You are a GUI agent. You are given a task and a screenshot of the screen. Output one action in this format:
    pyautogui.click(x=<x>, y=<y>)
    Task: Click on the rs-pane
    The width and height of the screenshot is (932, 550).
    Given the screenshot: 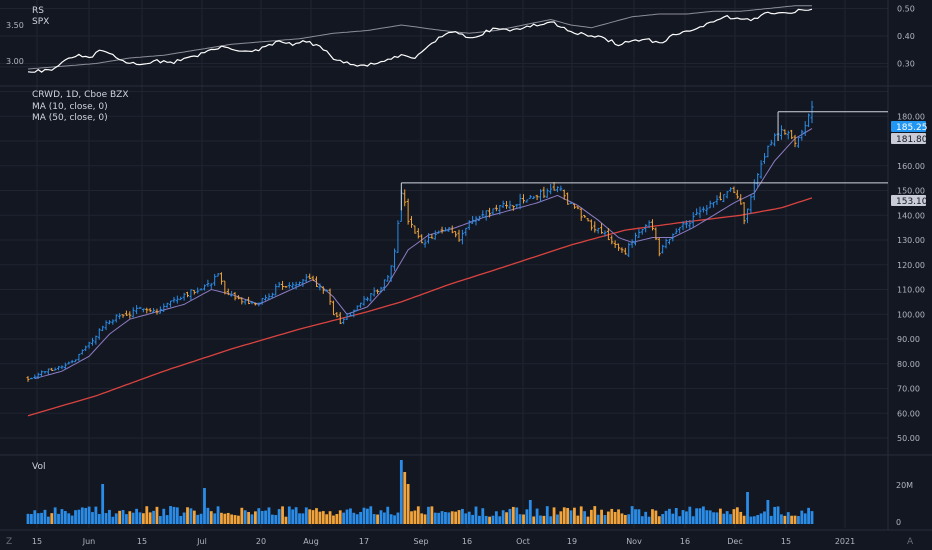 What is the action you would take?
    pyautogui.click(x=420, y=39)
    